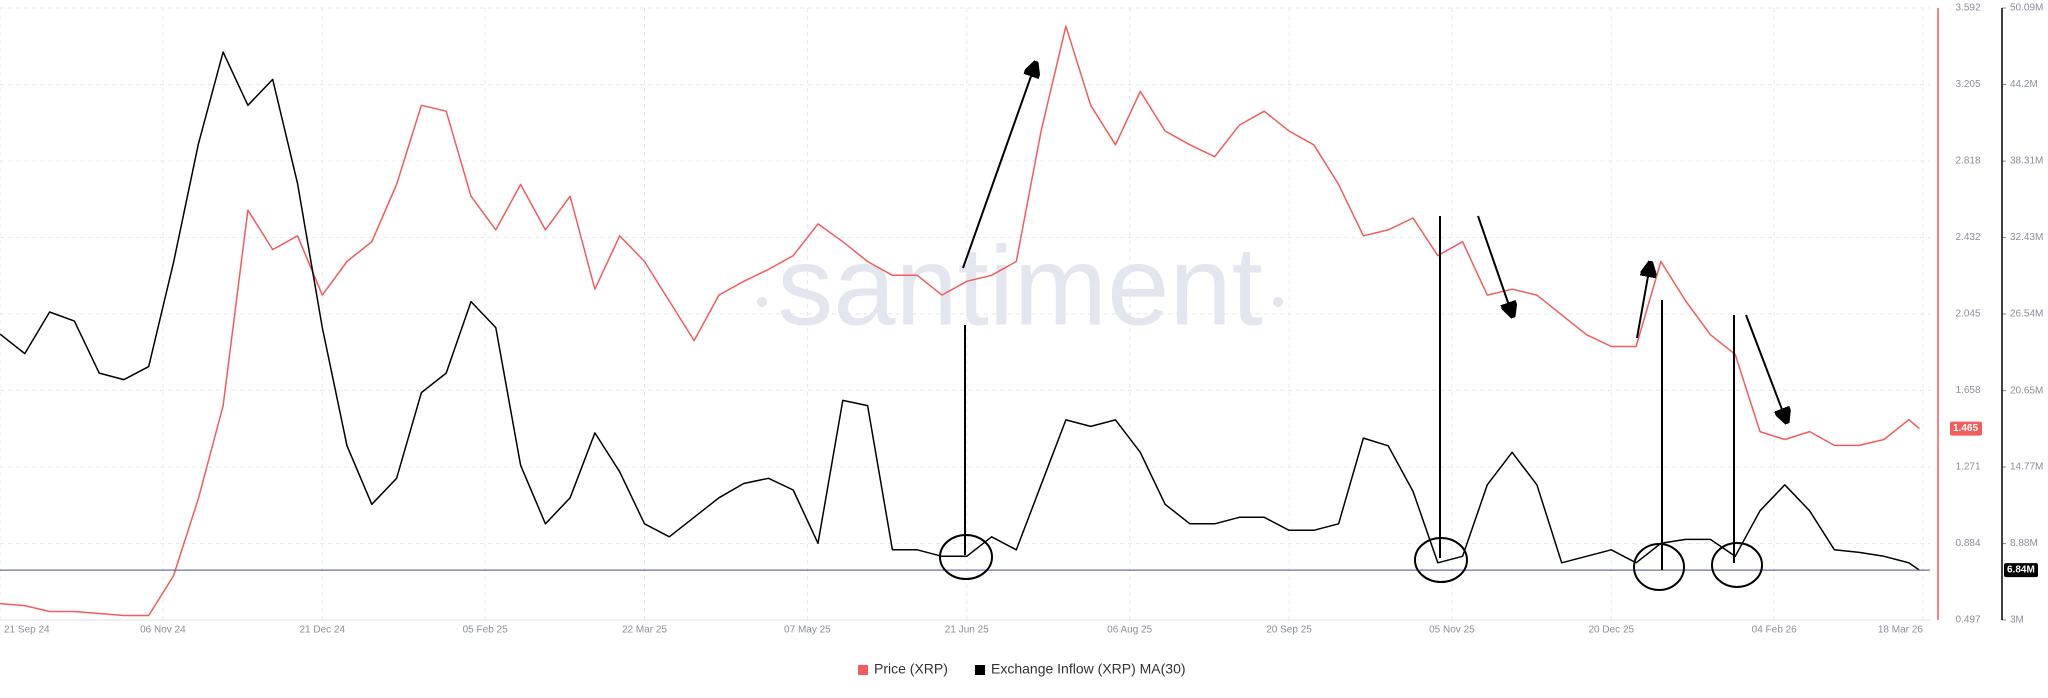 This screenshot has width=2048, height=698. I want to click on x-tick-label: 21 Sep 24, so click(27, 630).